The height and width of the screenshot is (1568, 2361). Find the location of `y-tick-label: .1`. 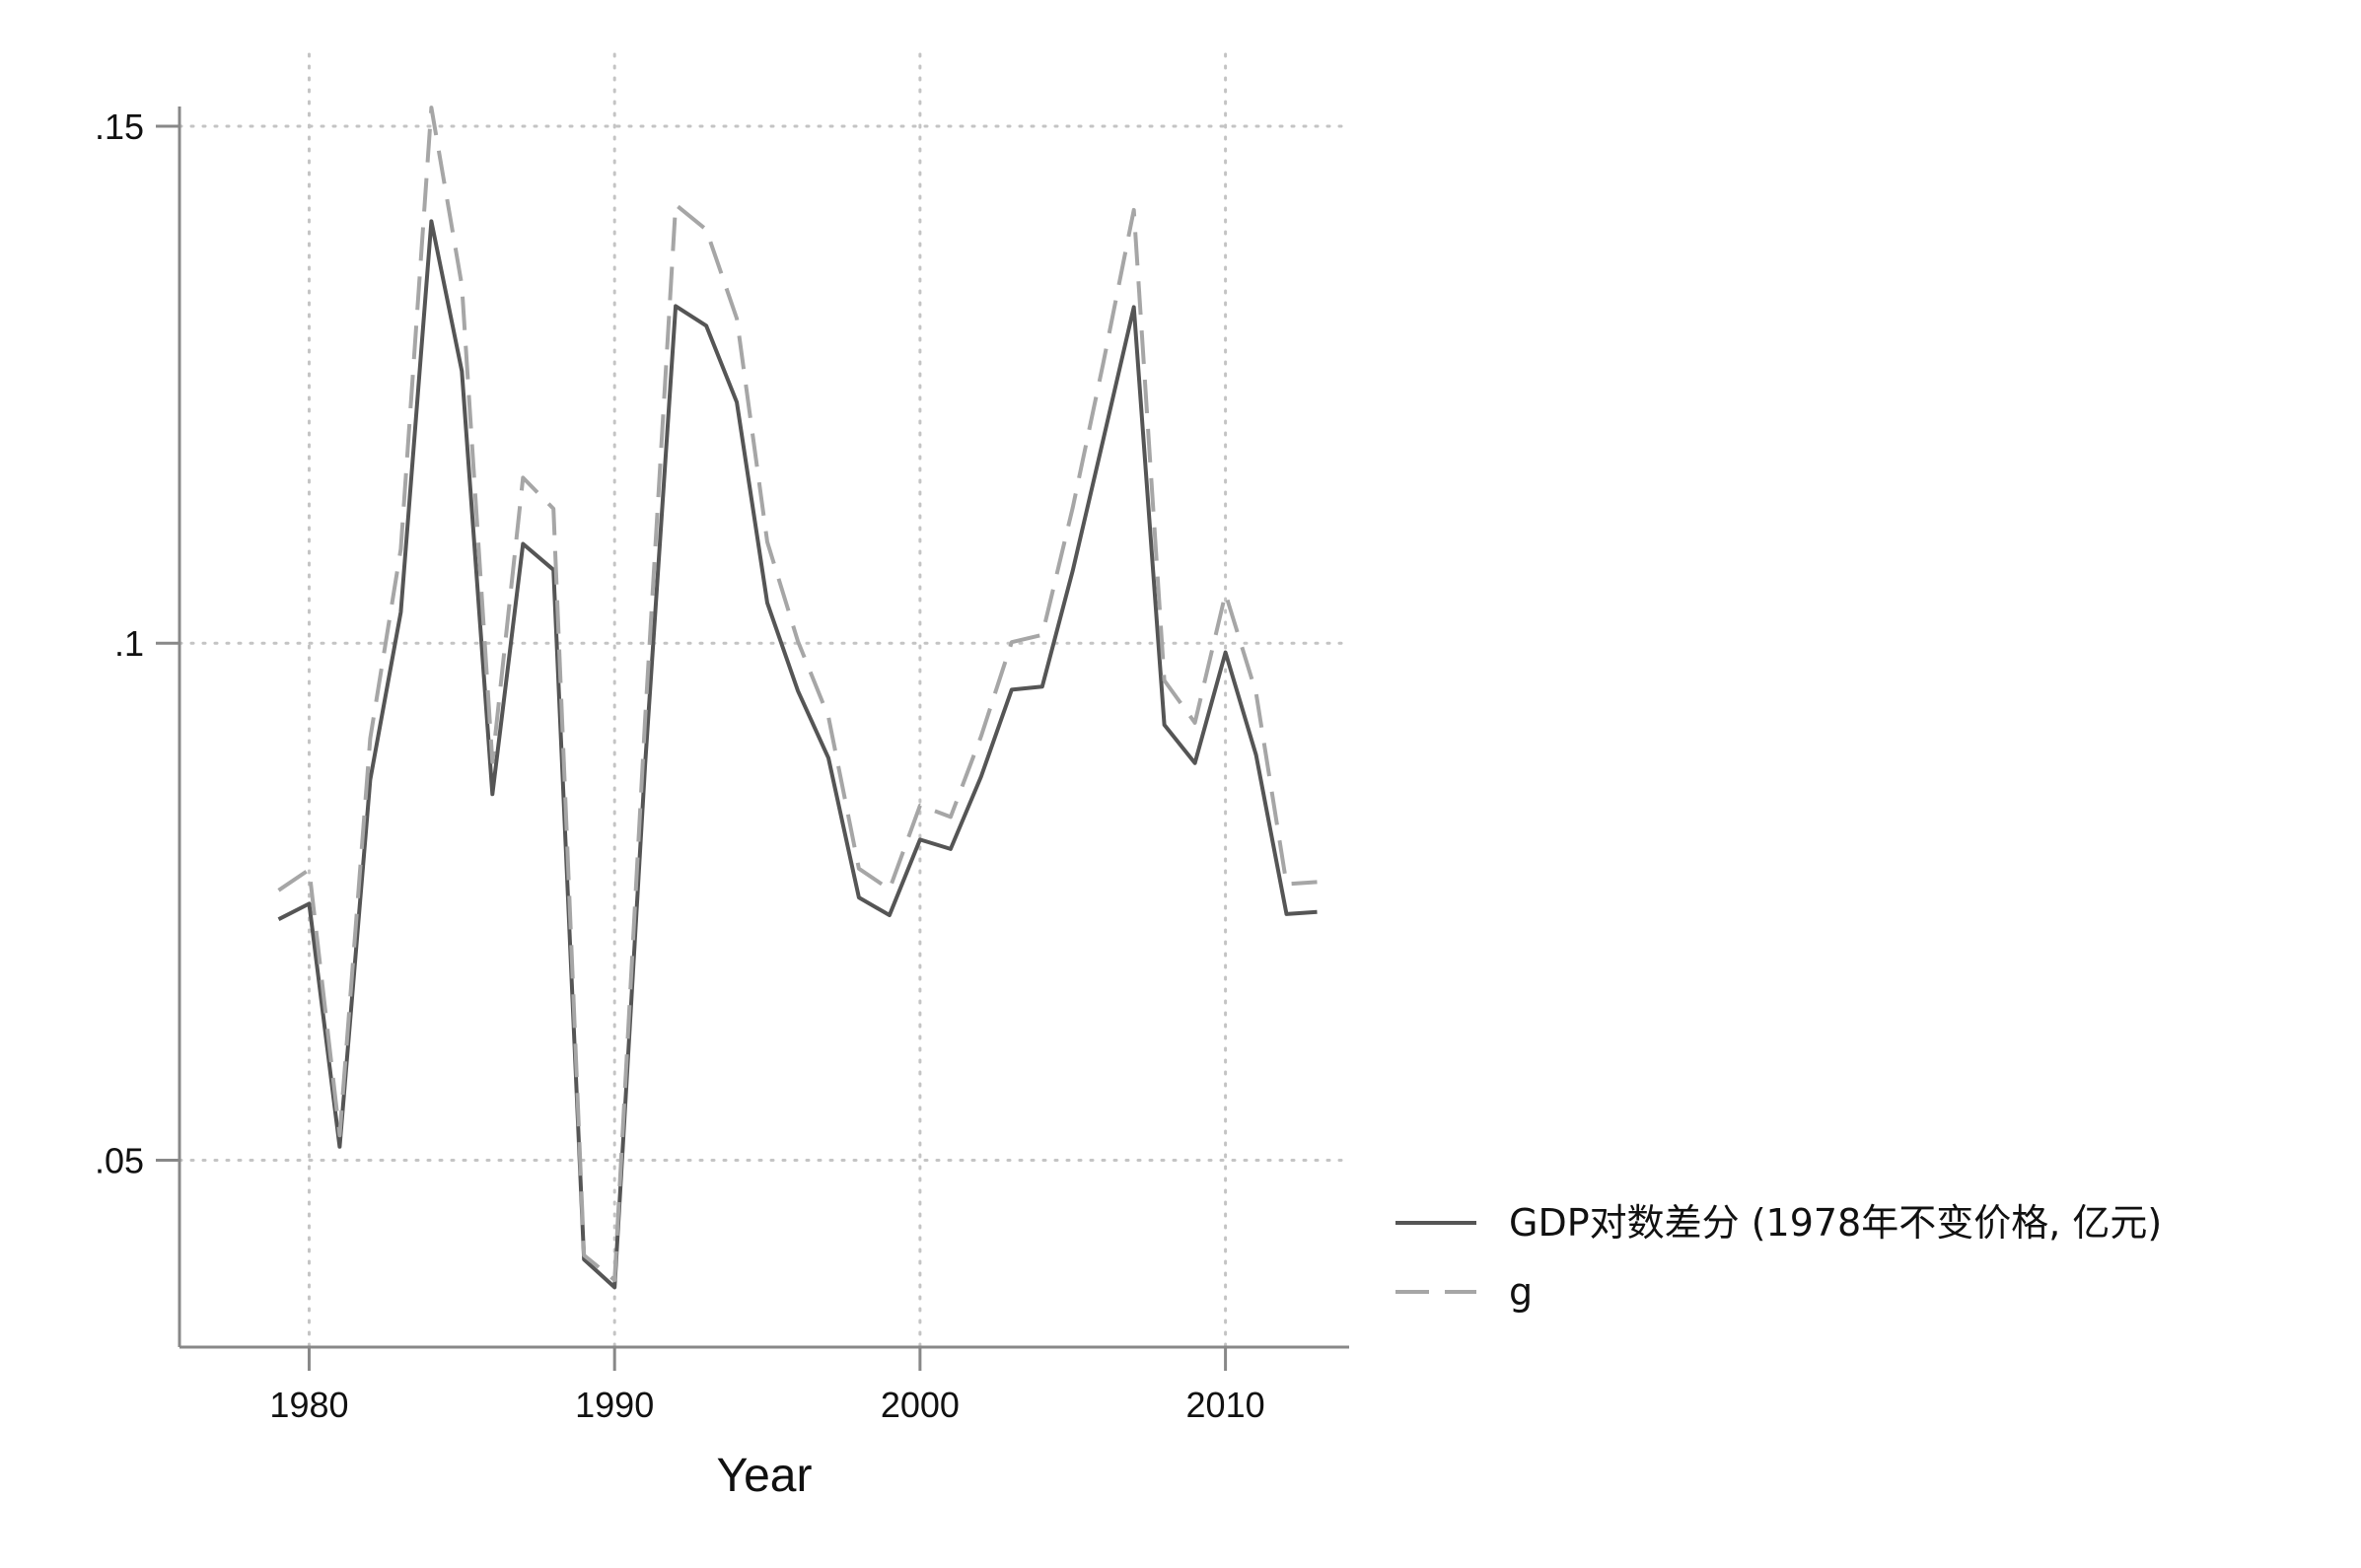

y-tick-label: .1 is located at coordinates (129, 643).